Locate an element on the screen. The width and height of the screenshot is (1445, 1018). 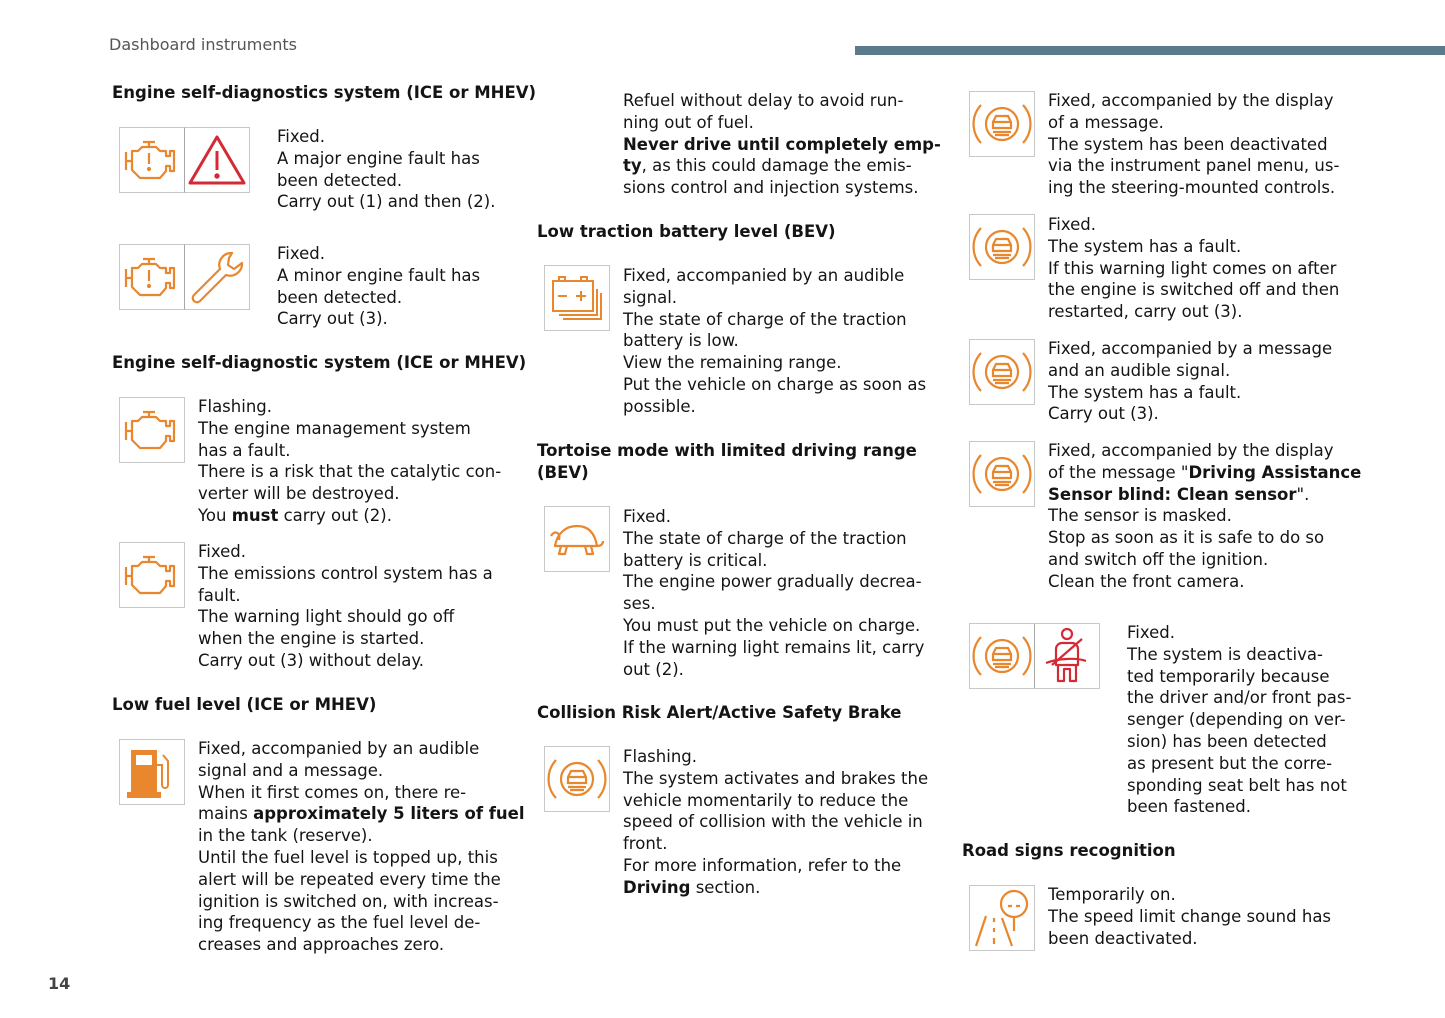
bold-text: Never drive until completely emp- is located at coordinates (782, 144).